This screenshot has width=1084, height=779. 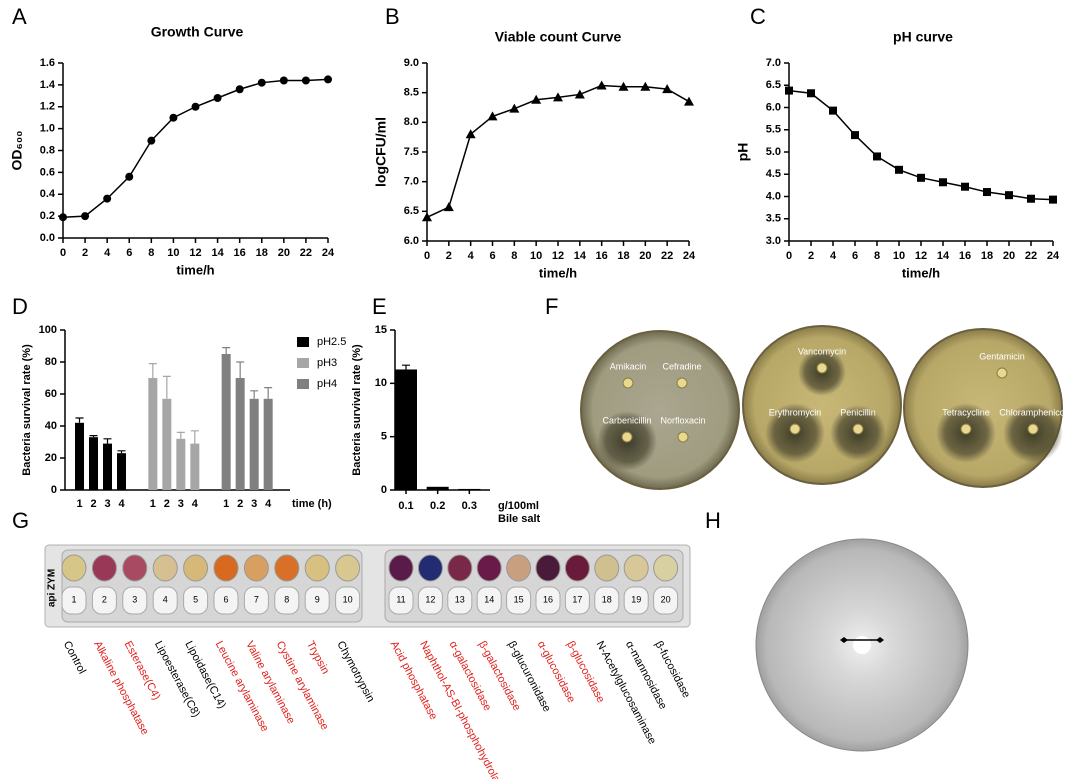 I want to click on antibiotic-label: Chloramphenicol, so click(x=1033, y=412).